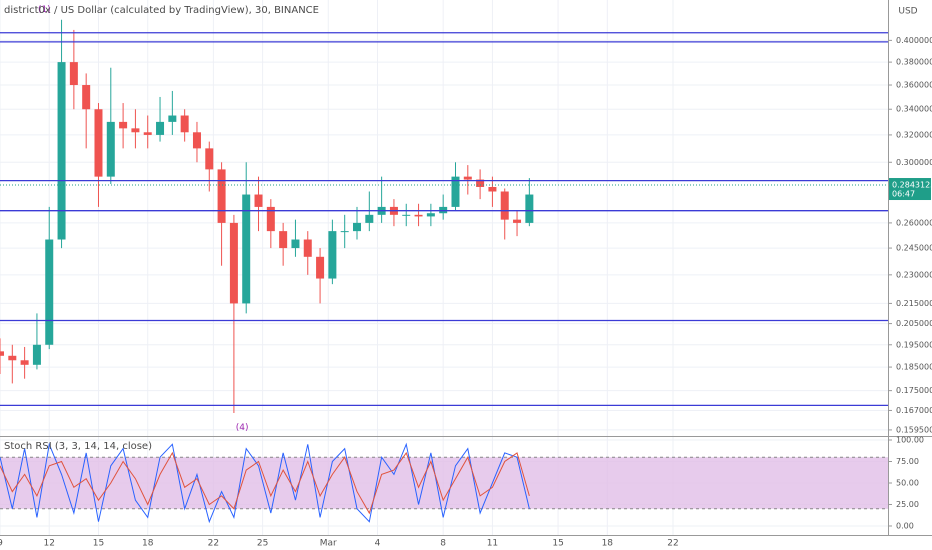 The height and width of the screenshot is (550, 932). Describe the element at coordinates (903, 194) in the screenshot. I see `countdown: 06:47` at that location.